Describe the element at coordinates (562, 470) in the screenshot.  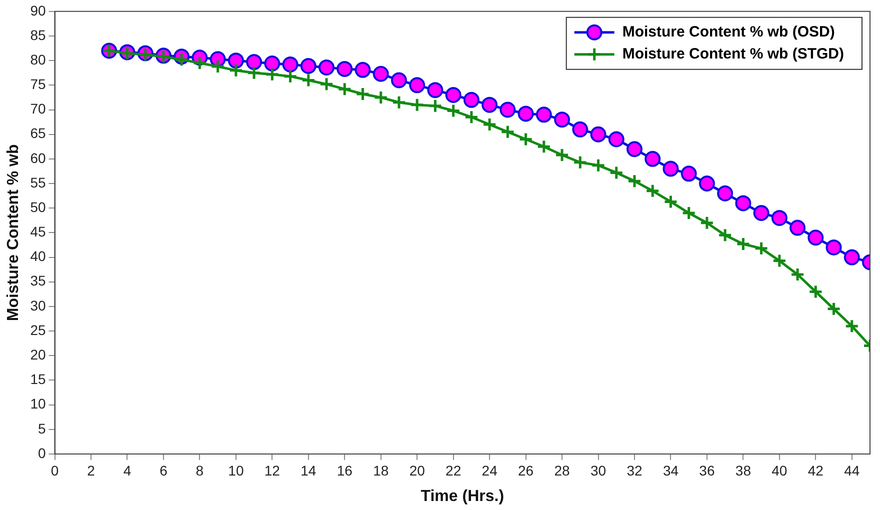
I see `x-tick-label: 28` at that location.